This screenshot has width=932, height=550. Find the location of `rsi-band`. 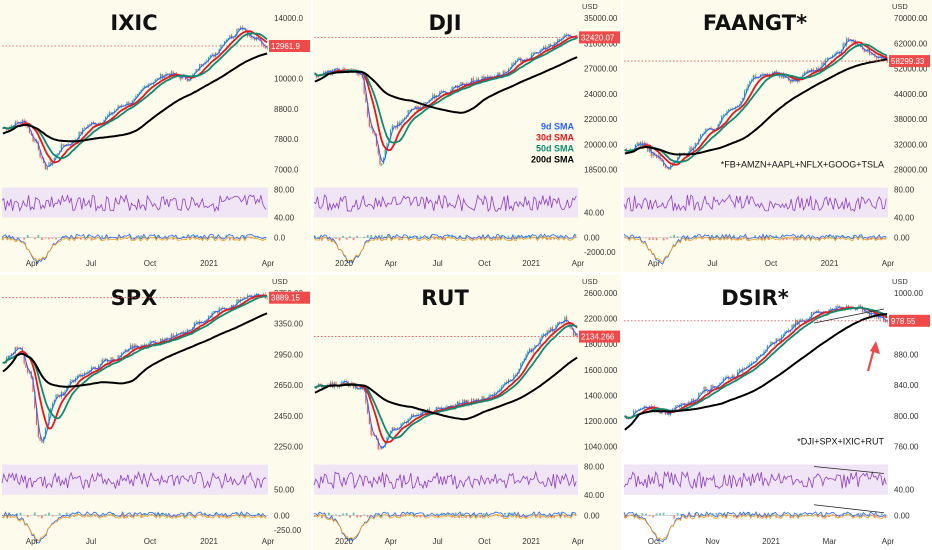

rsi-band is located at coordinates (756, 202).